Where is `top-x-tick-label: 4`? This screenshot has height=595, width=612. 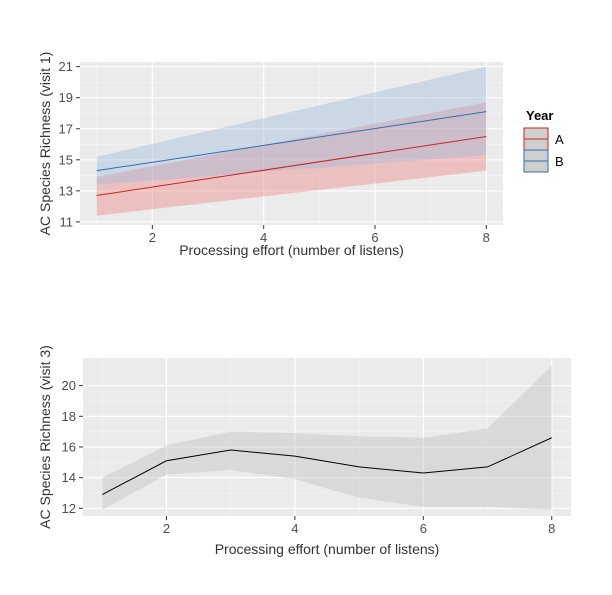
top-x-tick-label: 4 is located at coordinates (263, 237).